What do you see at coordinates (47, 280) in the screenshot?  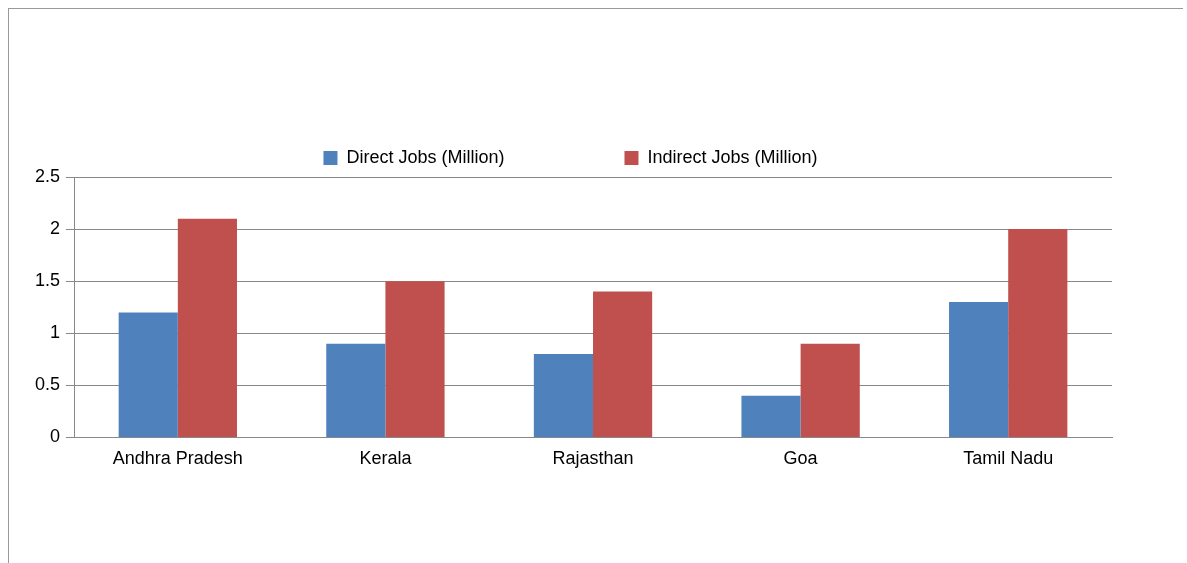 I see `y-tick-label: 1.5` at bounding box center [47, 280].